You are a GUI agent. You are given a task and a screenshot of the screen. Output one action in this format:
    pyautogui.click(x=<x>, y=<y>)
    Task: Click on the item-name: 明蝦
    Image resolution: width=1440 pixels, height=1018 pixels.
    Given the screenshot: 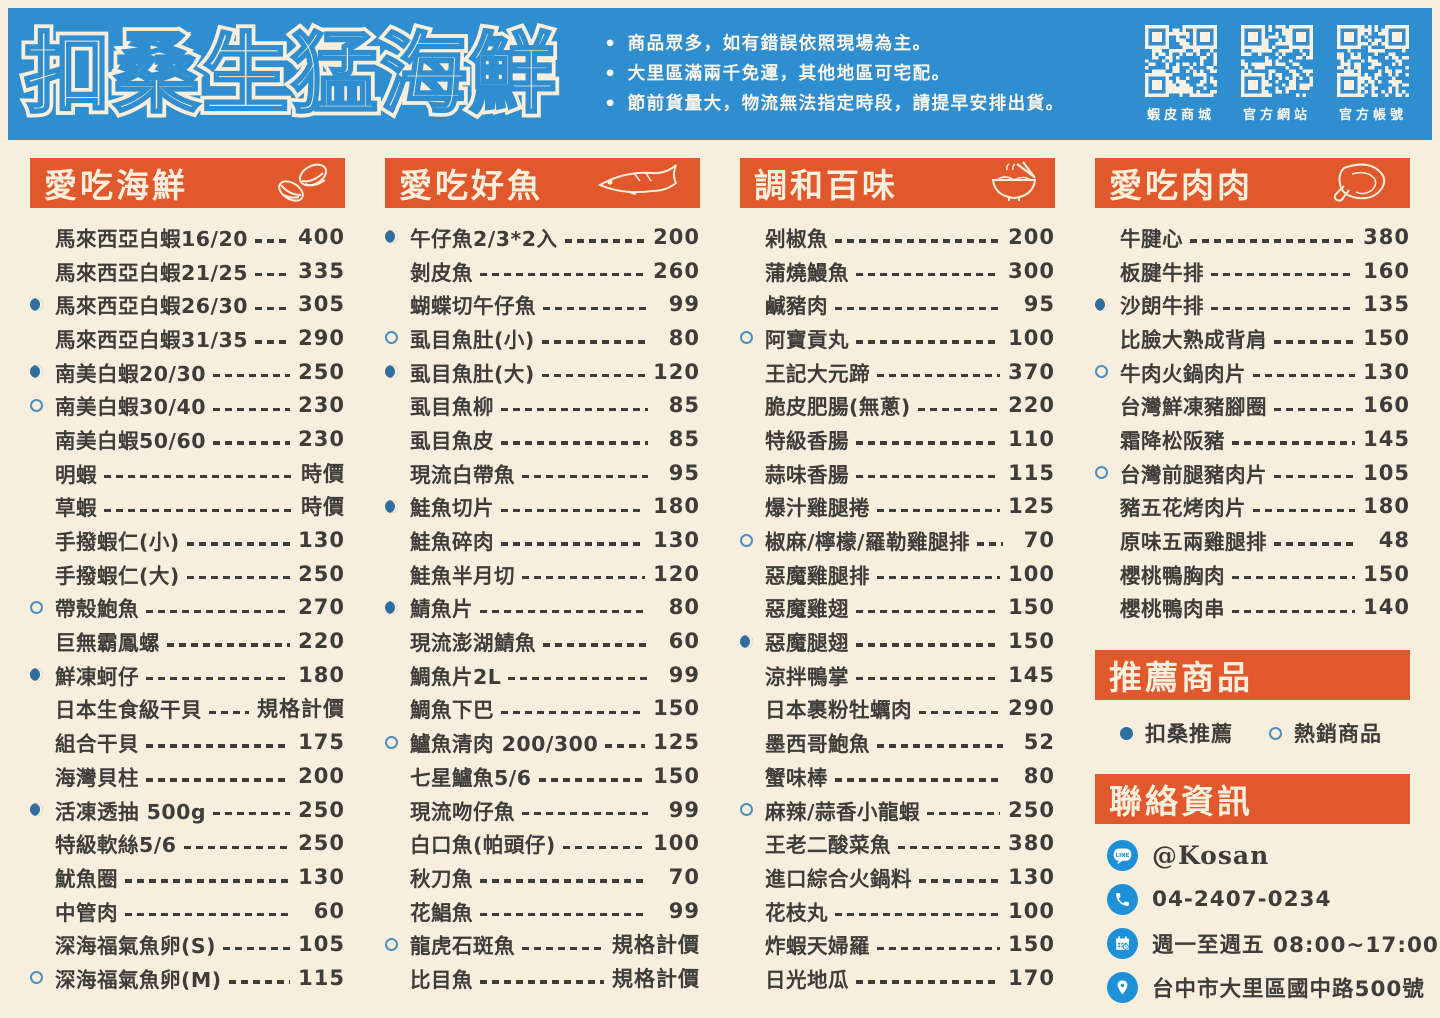 What is the action you would take?
    pyautogui.click(x=76, y=474)
    